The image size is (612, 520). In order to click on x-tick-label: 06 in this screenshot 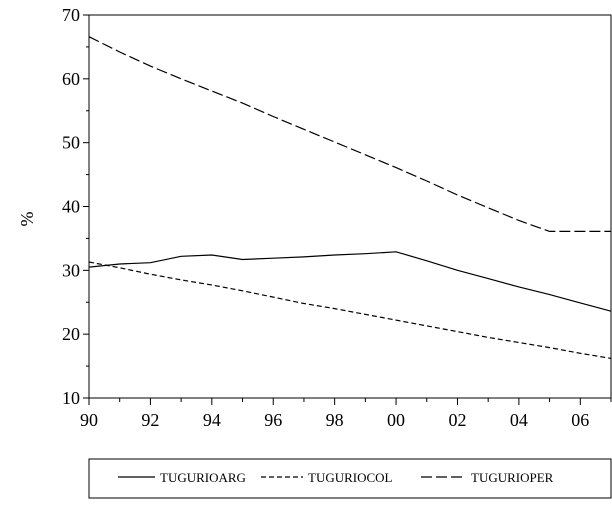, I will do `click(580, 420)`.